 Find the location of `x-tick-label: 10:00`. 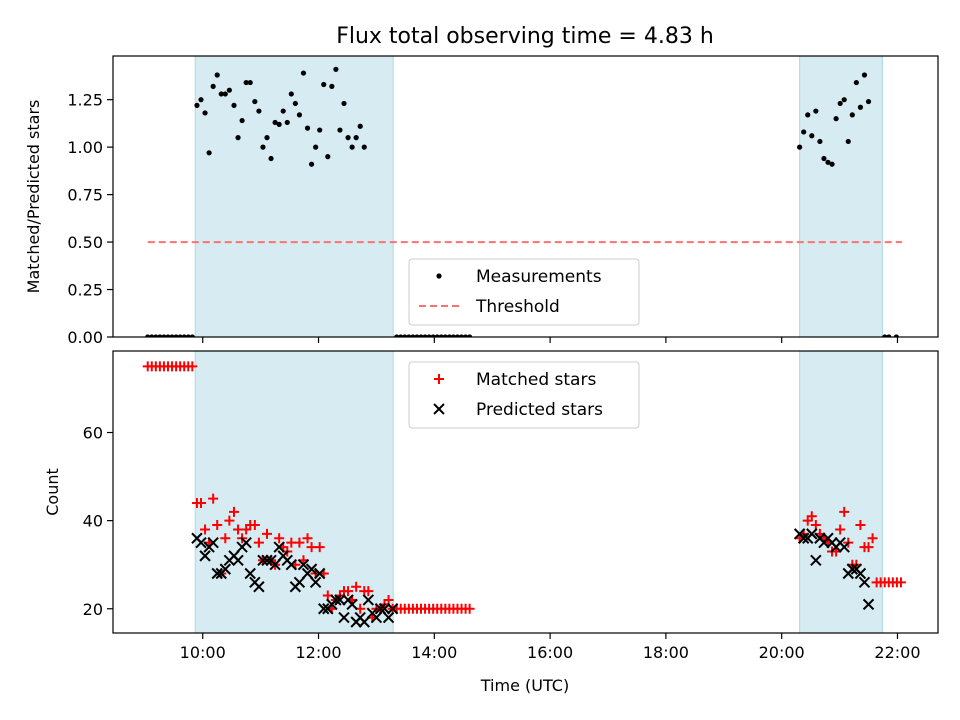

x-tick-label: 10:00 is located at coordinates (203, 652).